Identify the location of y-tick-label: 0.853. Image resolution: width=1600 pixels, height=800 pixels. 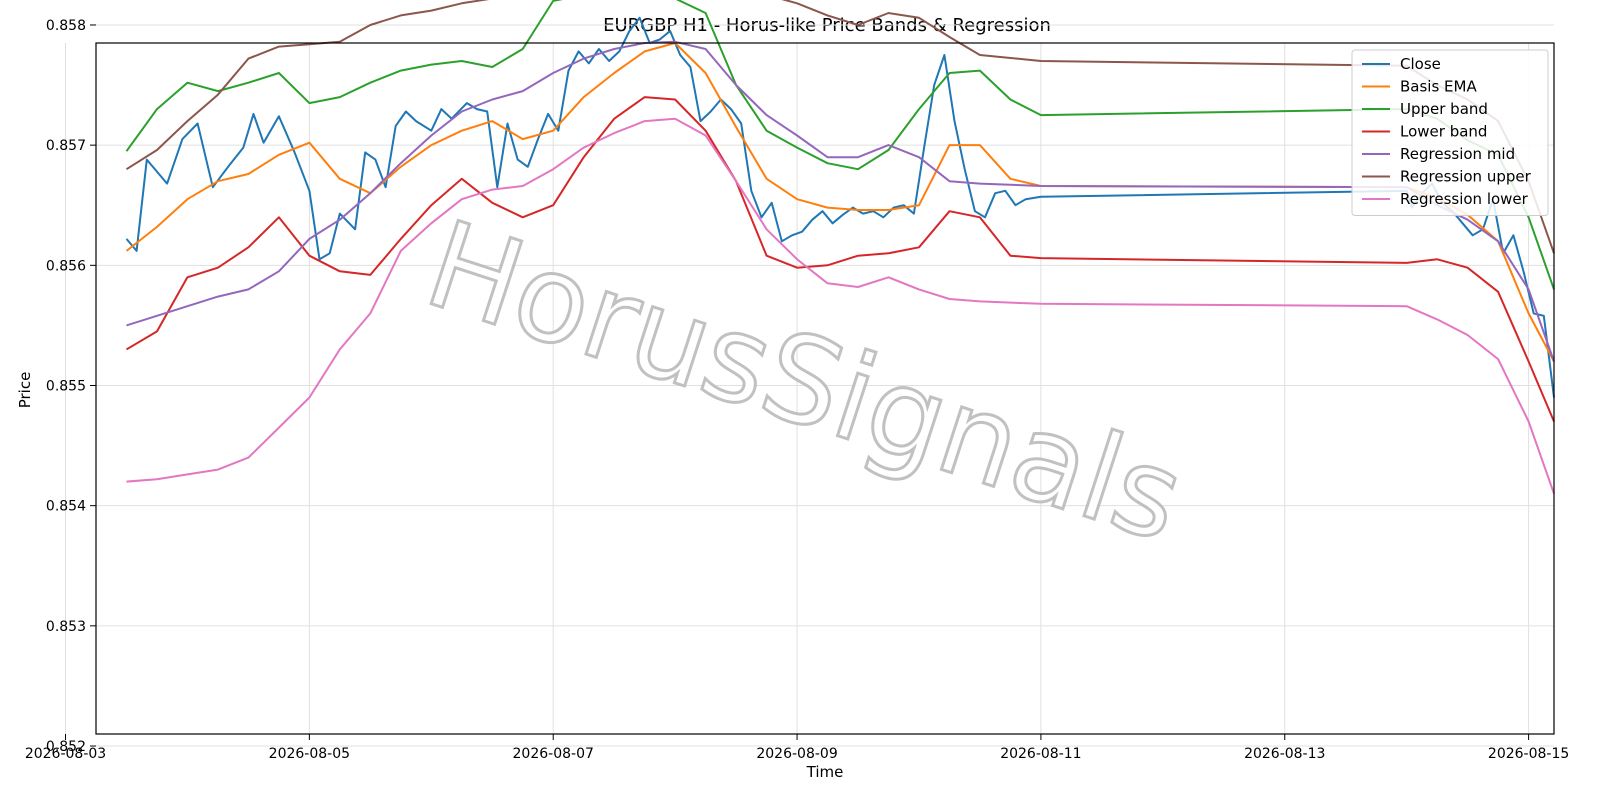
(66, 627).